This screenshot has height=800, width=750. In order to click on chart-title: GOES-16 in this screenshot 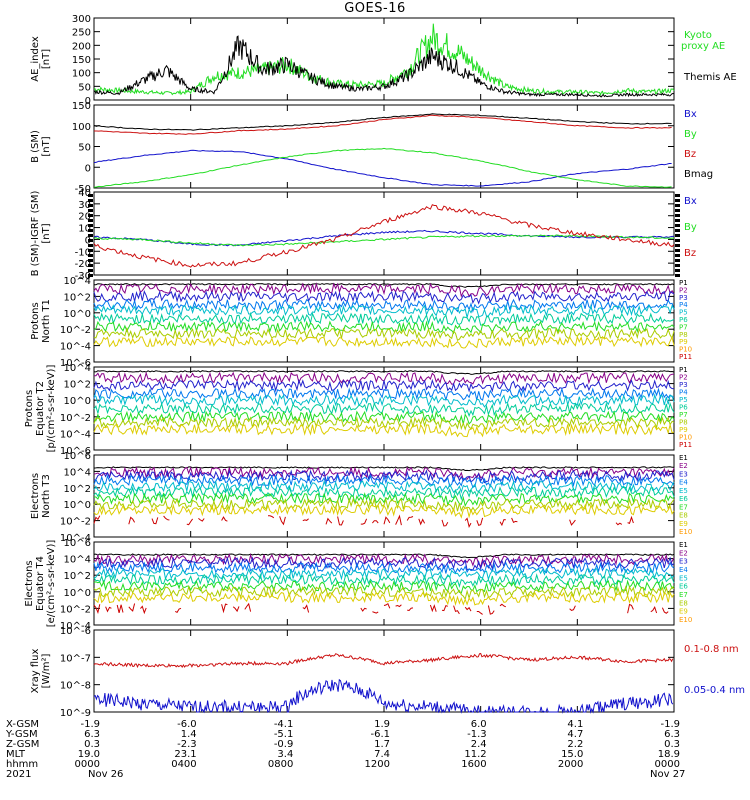, I will do `click(375, 8)`.